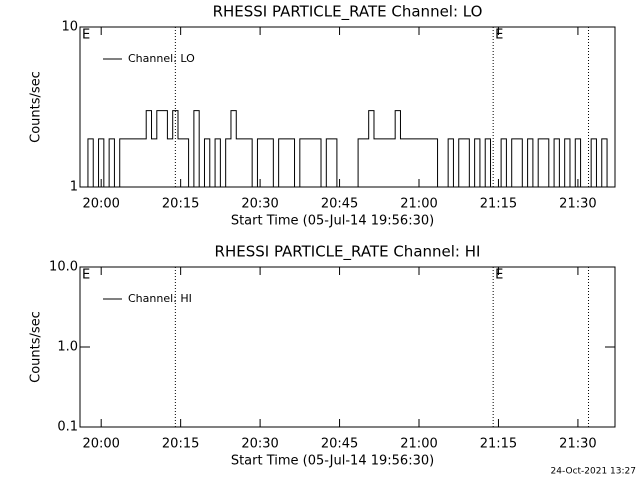 The height and width of the screenshot is (480, 640). What do you see at coordinates (69, 27) in the screenshot?
I see `y-tick-label: 10` at bounding box center [69, 27].